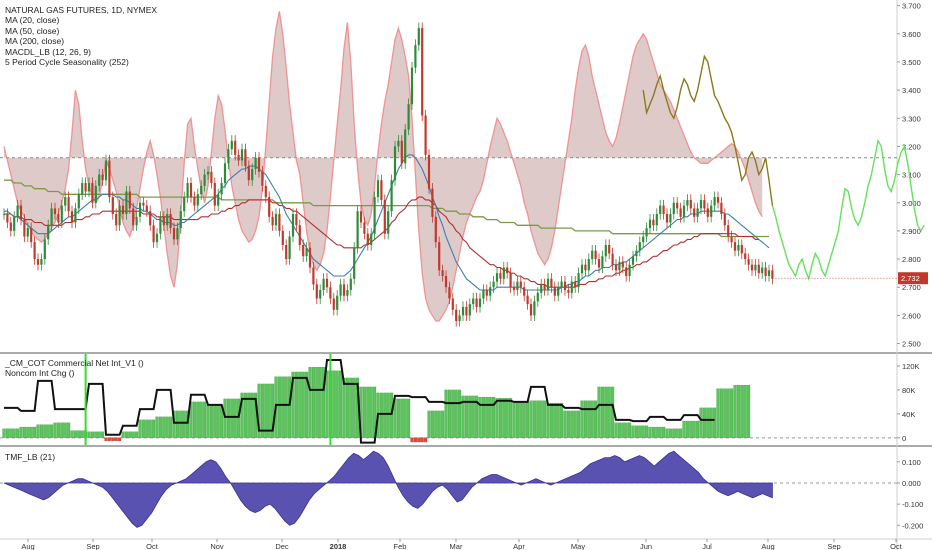 The width and height of the screenshot is (932, 550). Describe the element at coordinates (911, 90) in the screenshot. I see `price-tick-label: 3.400` at that location.